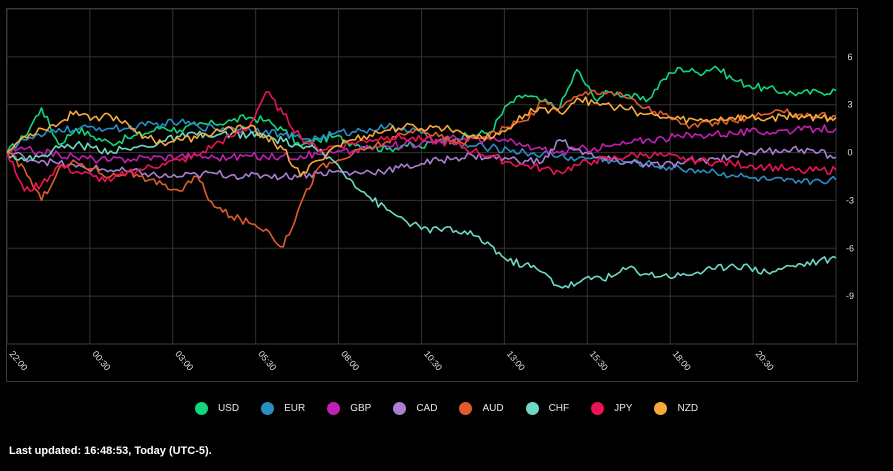  I want to click on legend-item-eur: EUR, so click(283, 408).